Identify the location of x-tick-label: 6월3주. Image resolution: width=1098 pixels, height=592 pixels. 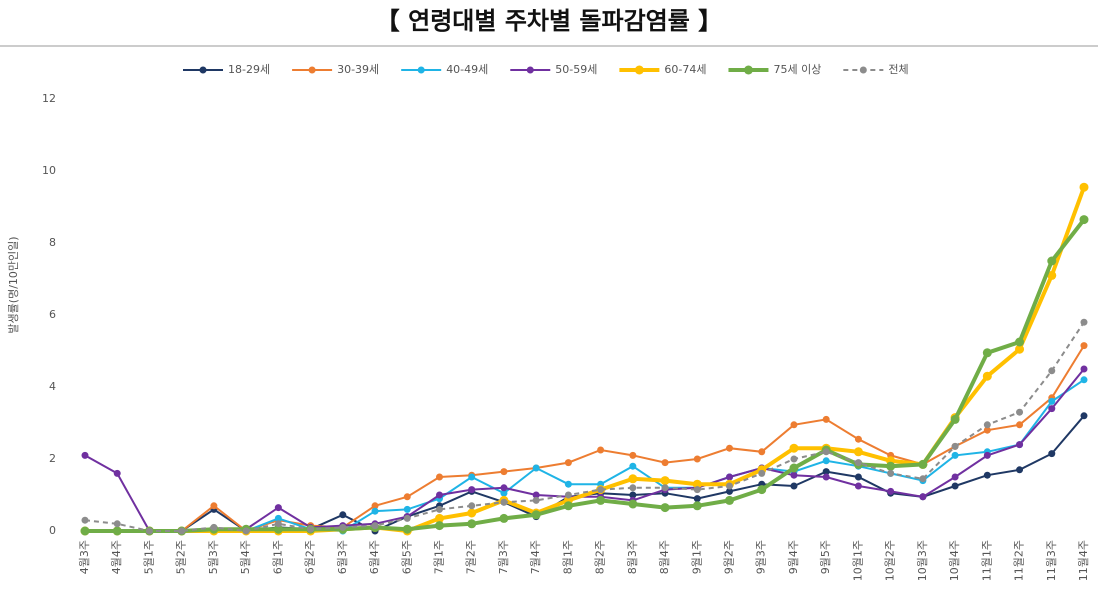
(342, 557).